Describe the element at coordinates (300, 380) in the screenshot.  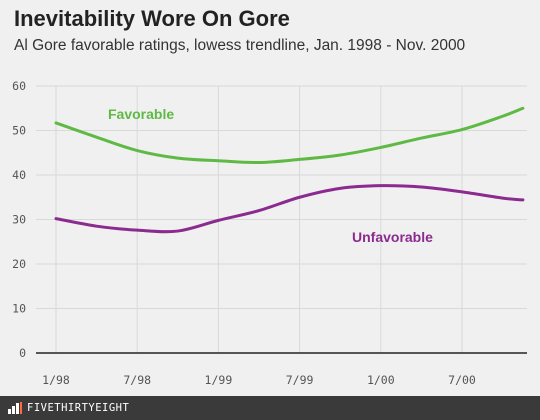
I see `x-tick-label: 7/99` at that location.